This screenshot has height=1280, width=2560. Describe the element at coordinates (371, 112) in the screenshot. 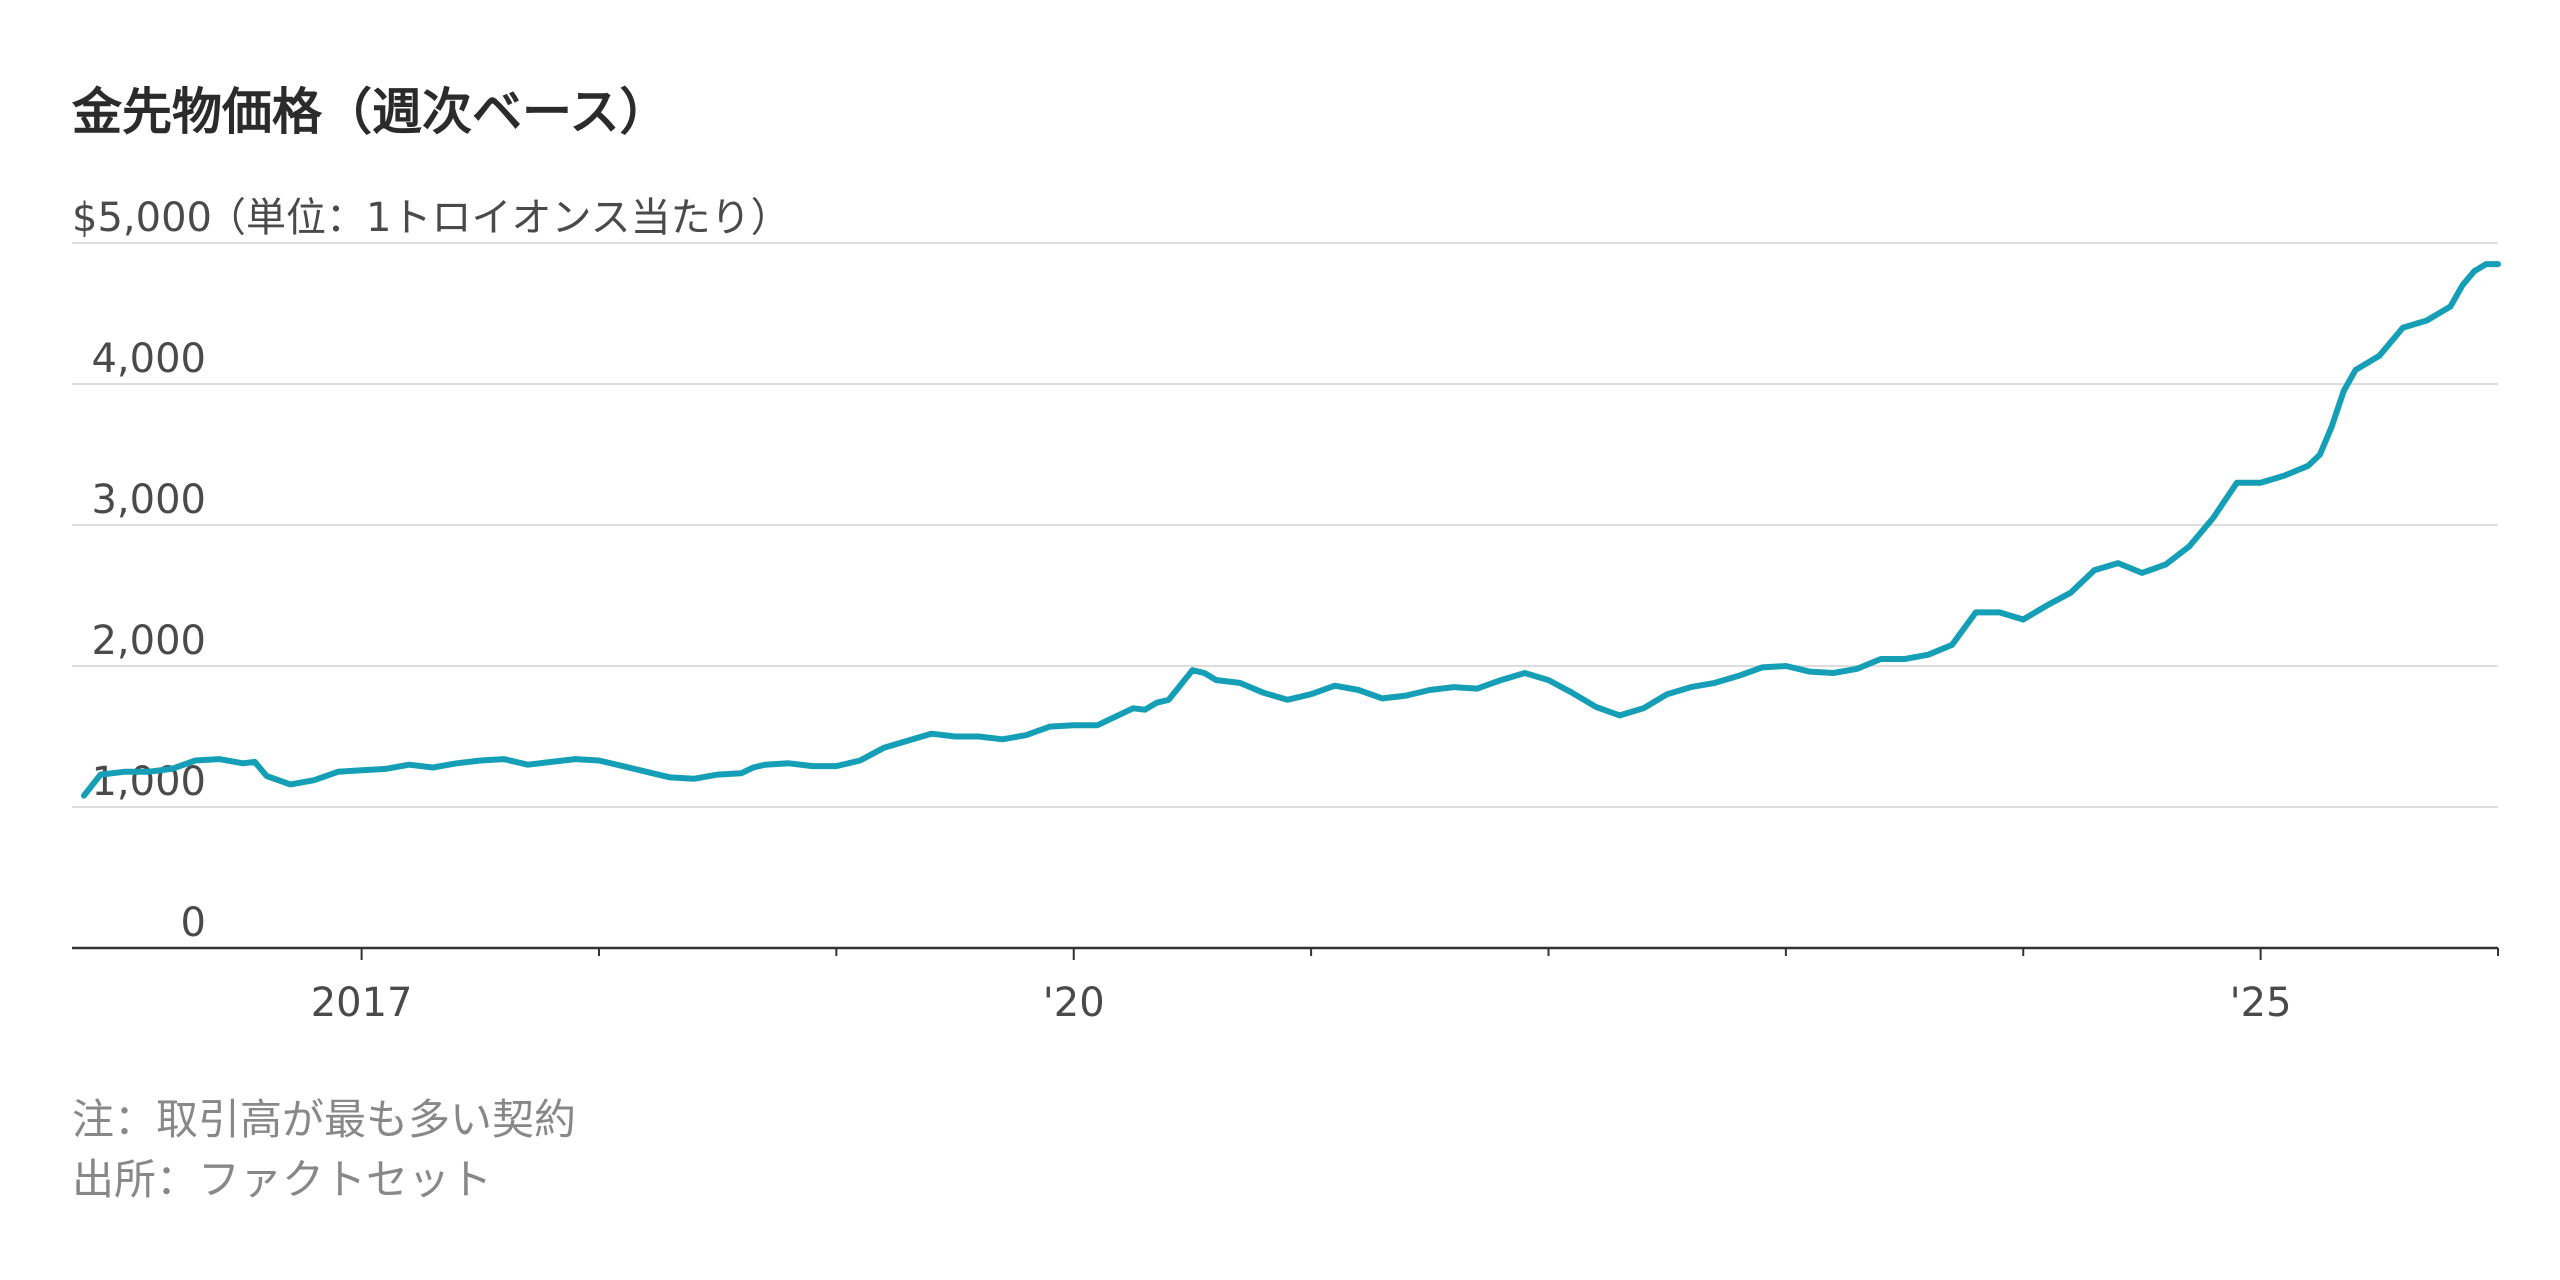

I see `chart-title: 金先物価格（週次ベース）` at that location.